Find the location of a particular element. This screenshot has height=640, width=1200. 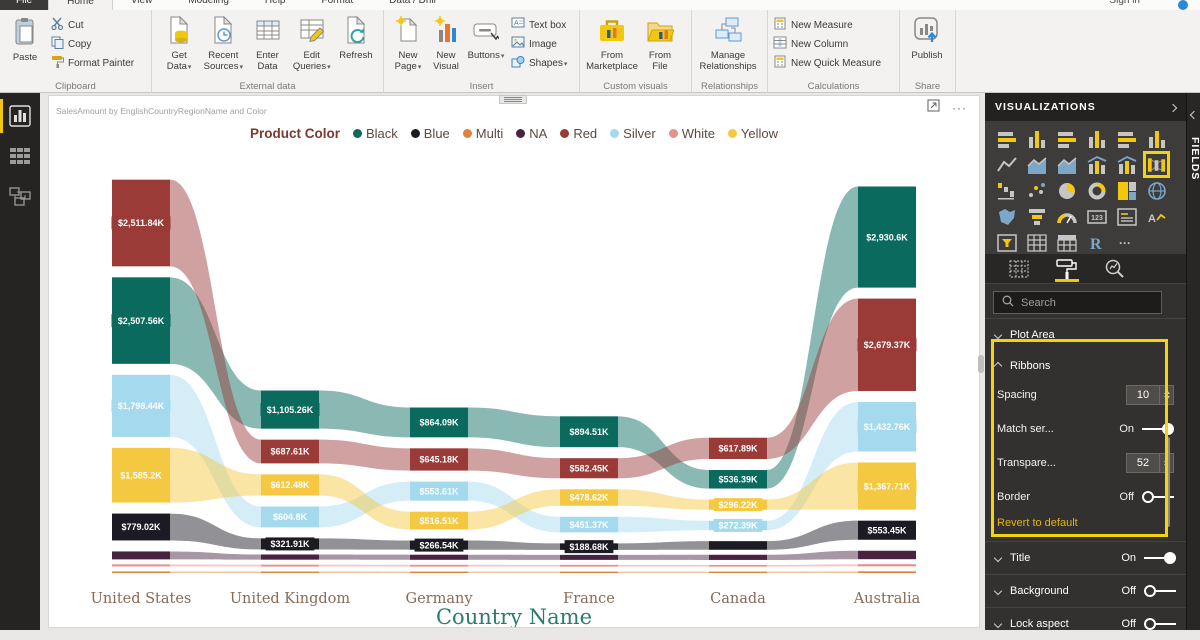

recent-sources-button: Recent Sources is located at coordinates (223, 44).